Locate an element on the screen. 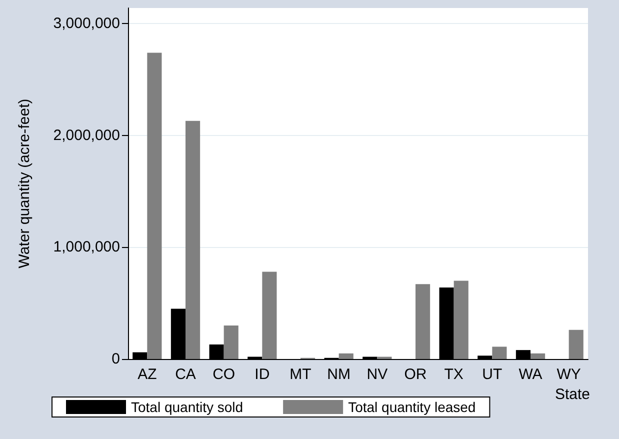 The image size is (619, 439). x-tick-label: AZ is located at coordinates (147, 374).